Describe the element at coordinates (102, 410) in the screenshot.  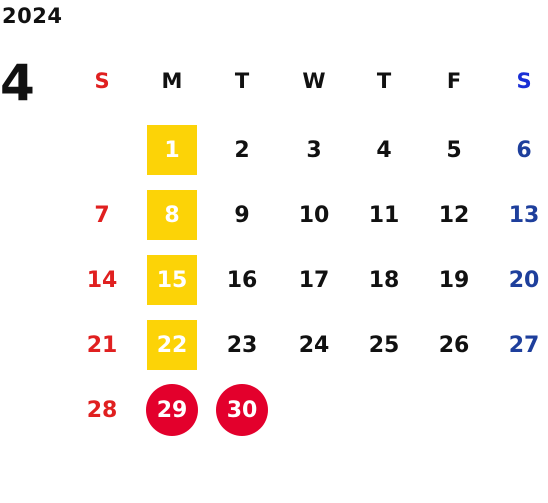
I see `day-cell: 28` at that location.